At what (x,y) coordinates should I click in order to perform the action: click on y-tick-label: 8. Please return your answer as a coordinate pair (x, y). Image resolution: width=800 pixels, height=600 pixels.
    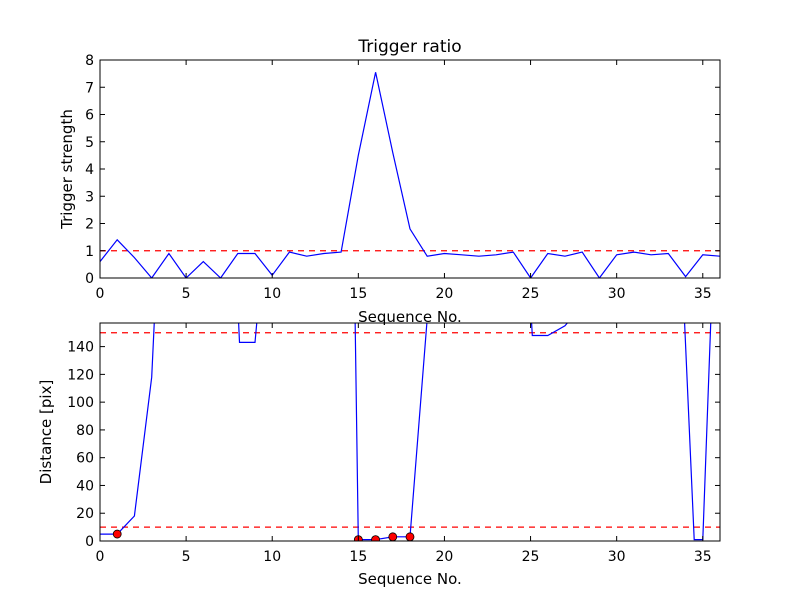
    Looking at the image, I should click on (89, 61).